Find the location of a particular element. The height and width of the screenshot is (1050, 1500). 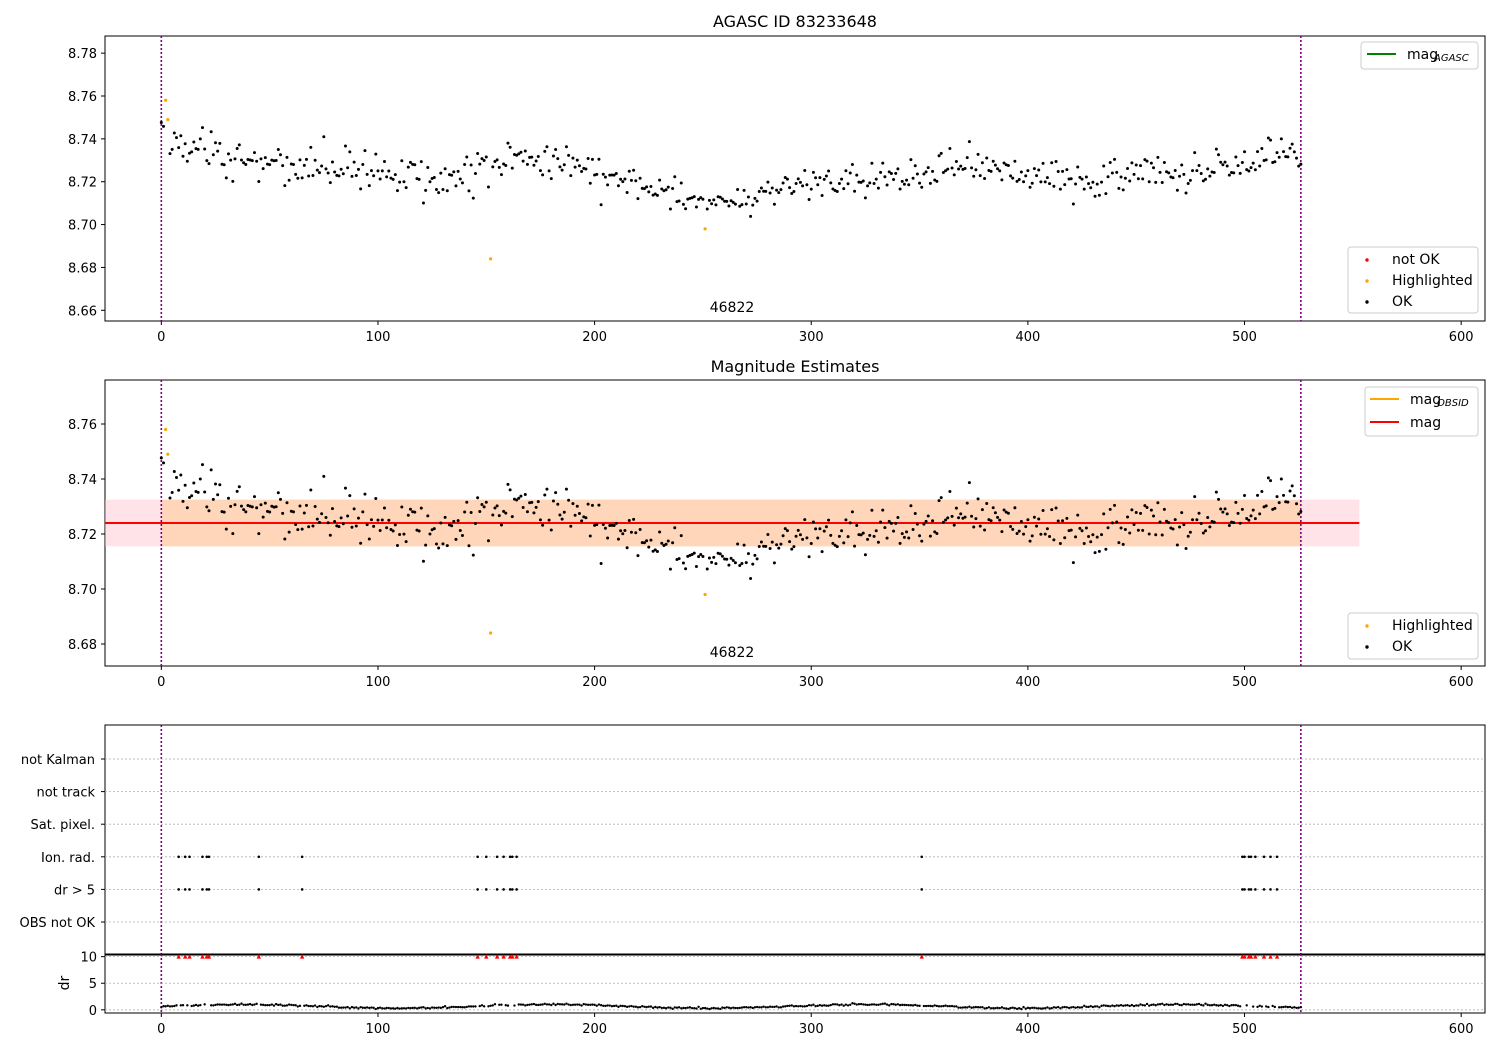

mag-estimates-title: Magnitude Estimates is located at coordinates (795, 366).